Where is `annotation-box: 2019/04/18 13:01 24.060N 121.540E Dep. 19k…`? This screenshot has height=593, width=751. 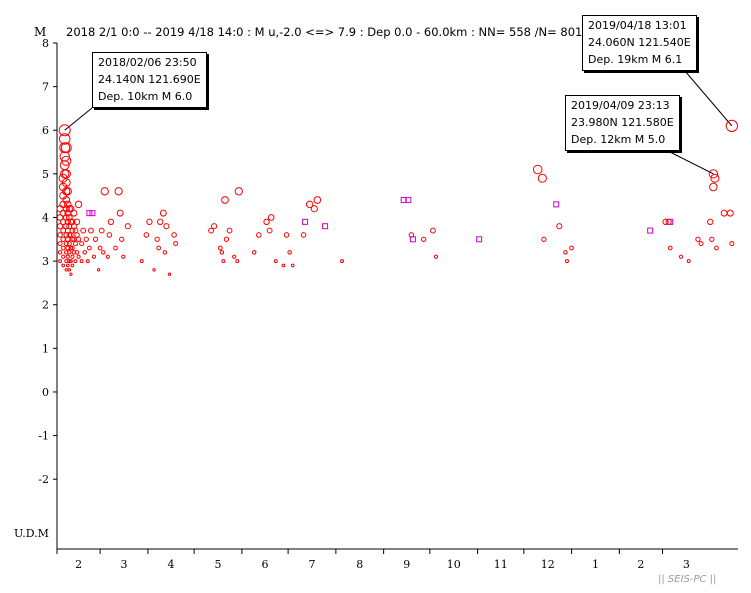
annotation-box: 2019/04/18 13:01 24.060N 121.540E Dep. 19k… is located at coordinates (639, 43).